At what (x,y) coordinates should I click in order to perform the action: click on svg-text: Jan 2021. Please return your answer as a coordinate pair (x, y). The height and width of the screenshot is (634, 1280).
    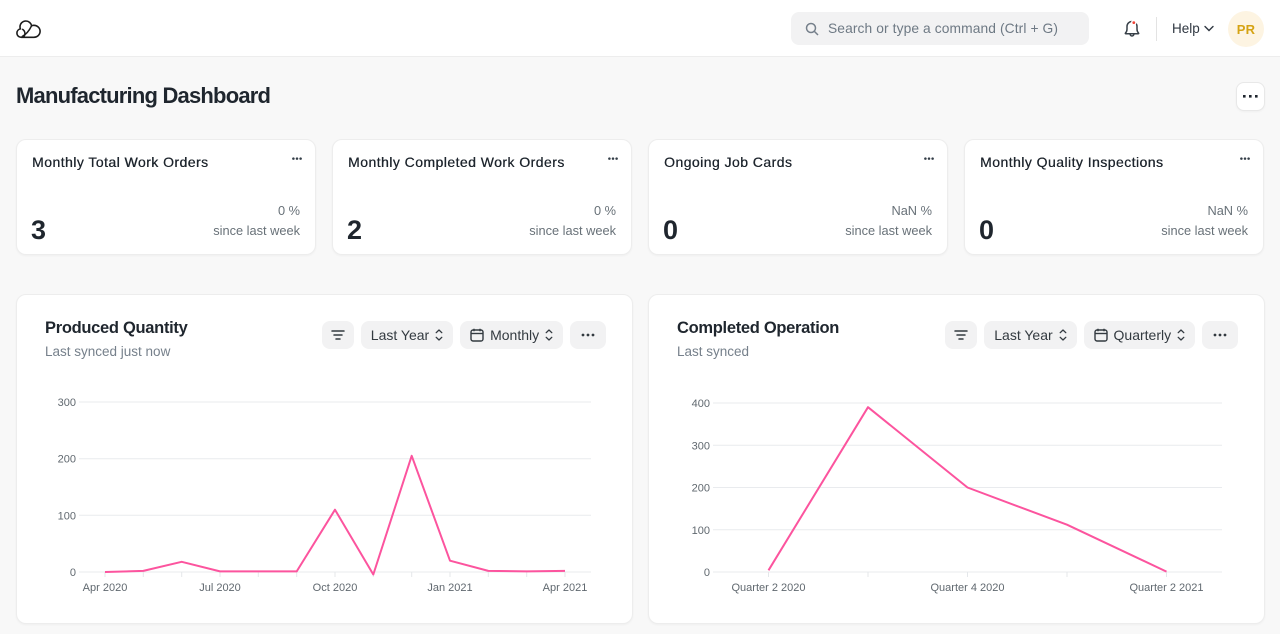
    Looking at the image, I should click on (449, 588).